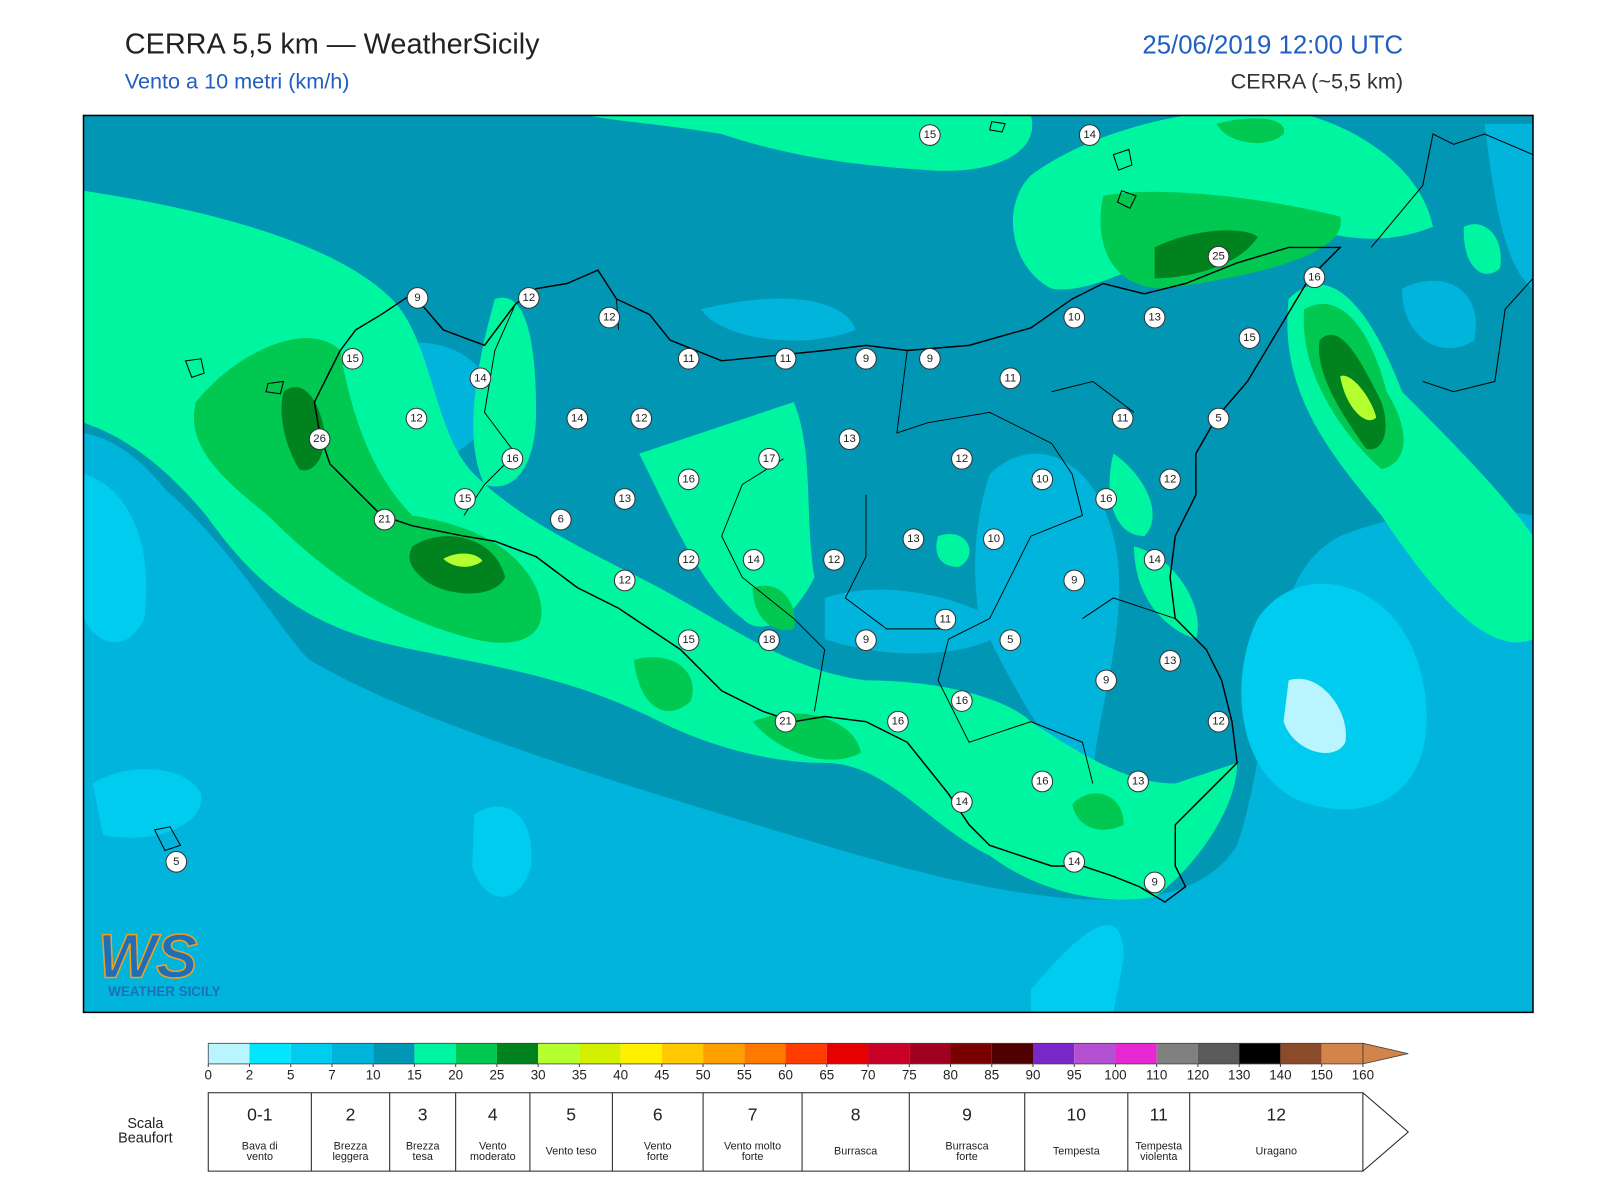 This screenshot has height=1200, width=1600. What do you see at coordinates (493, 1157) in the screenshot?
I see `beaufort-label: moderato` at bounding box center [493, 1157].